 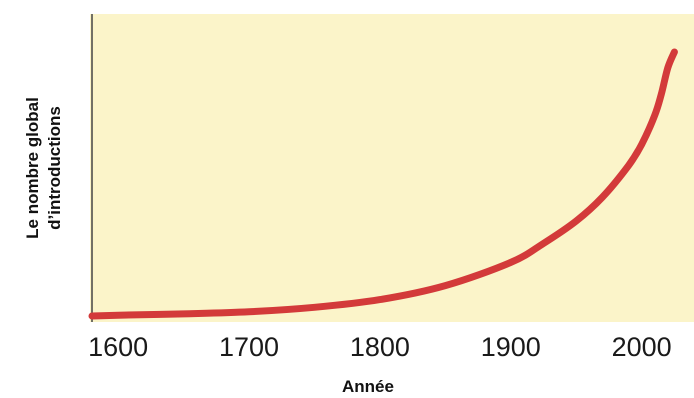 What do you see at coordinates (249, 347) in the screenshot?
I see `x-tick-label-1700: 1700` at bounding box center [249, 347].